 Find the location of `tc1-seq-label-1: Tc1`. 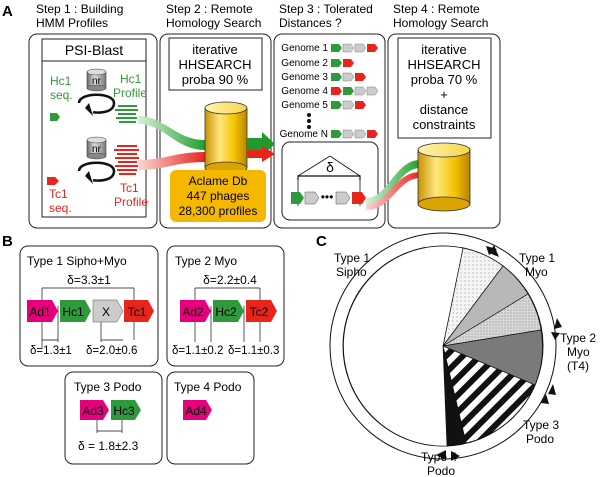

tc1-seq-label-1: Tc1 is located at coordinates (58, 194).